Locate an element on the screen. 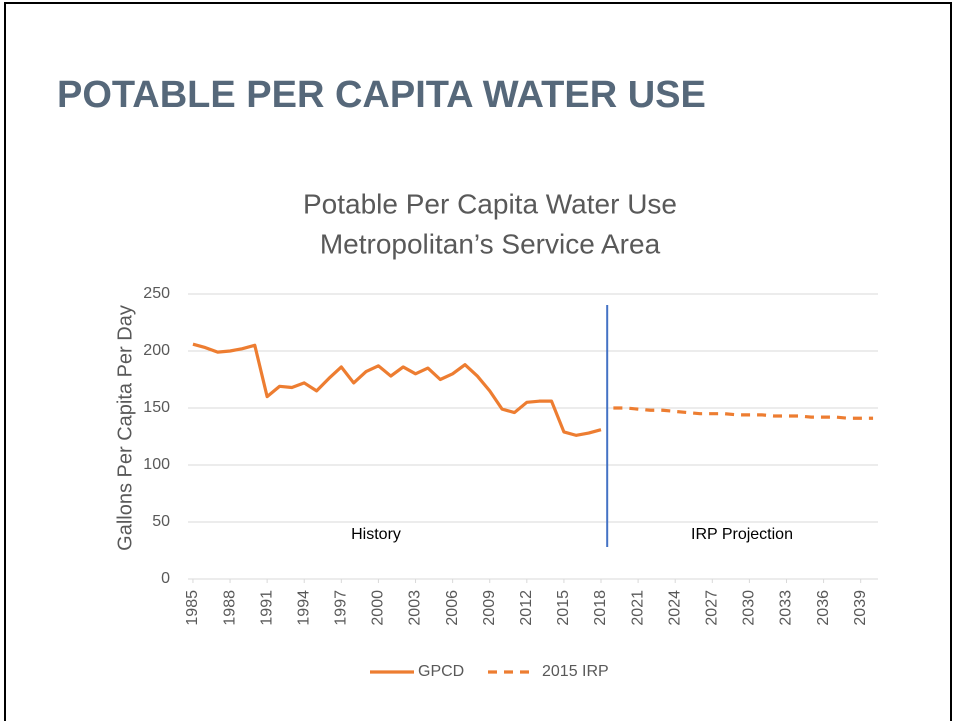 The height and width of the screenshot is (721, 956). x-tick-label: 2009 is located at coordinates (489, 608).